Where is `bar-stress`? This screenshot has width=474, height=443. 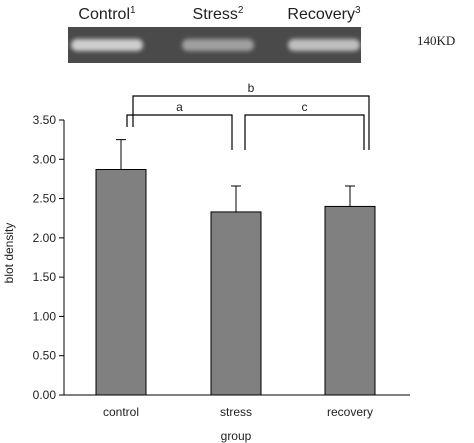
bar-stress is located at coordinates (236, 303).